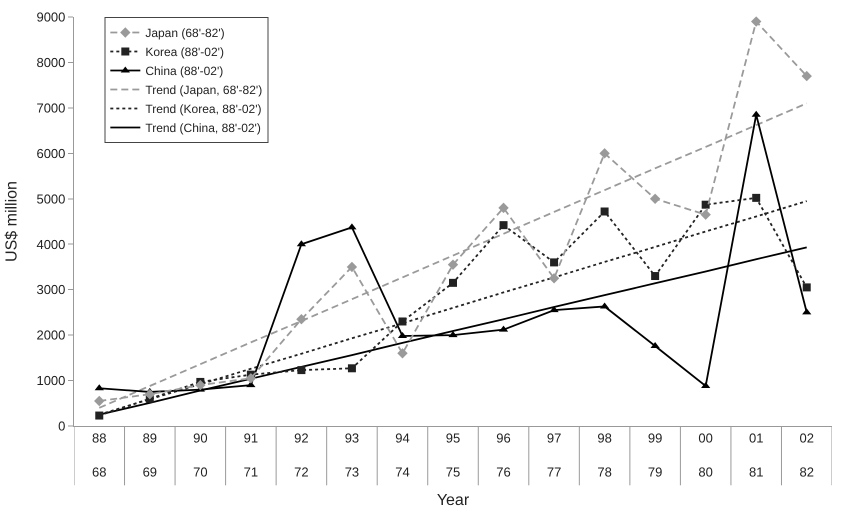 This screenshot has height=521, width=842. What do you see at coordinates (51, 290) in the screenshot?
I see `y-tick-label: 3000` at bounding box center [51, 290].